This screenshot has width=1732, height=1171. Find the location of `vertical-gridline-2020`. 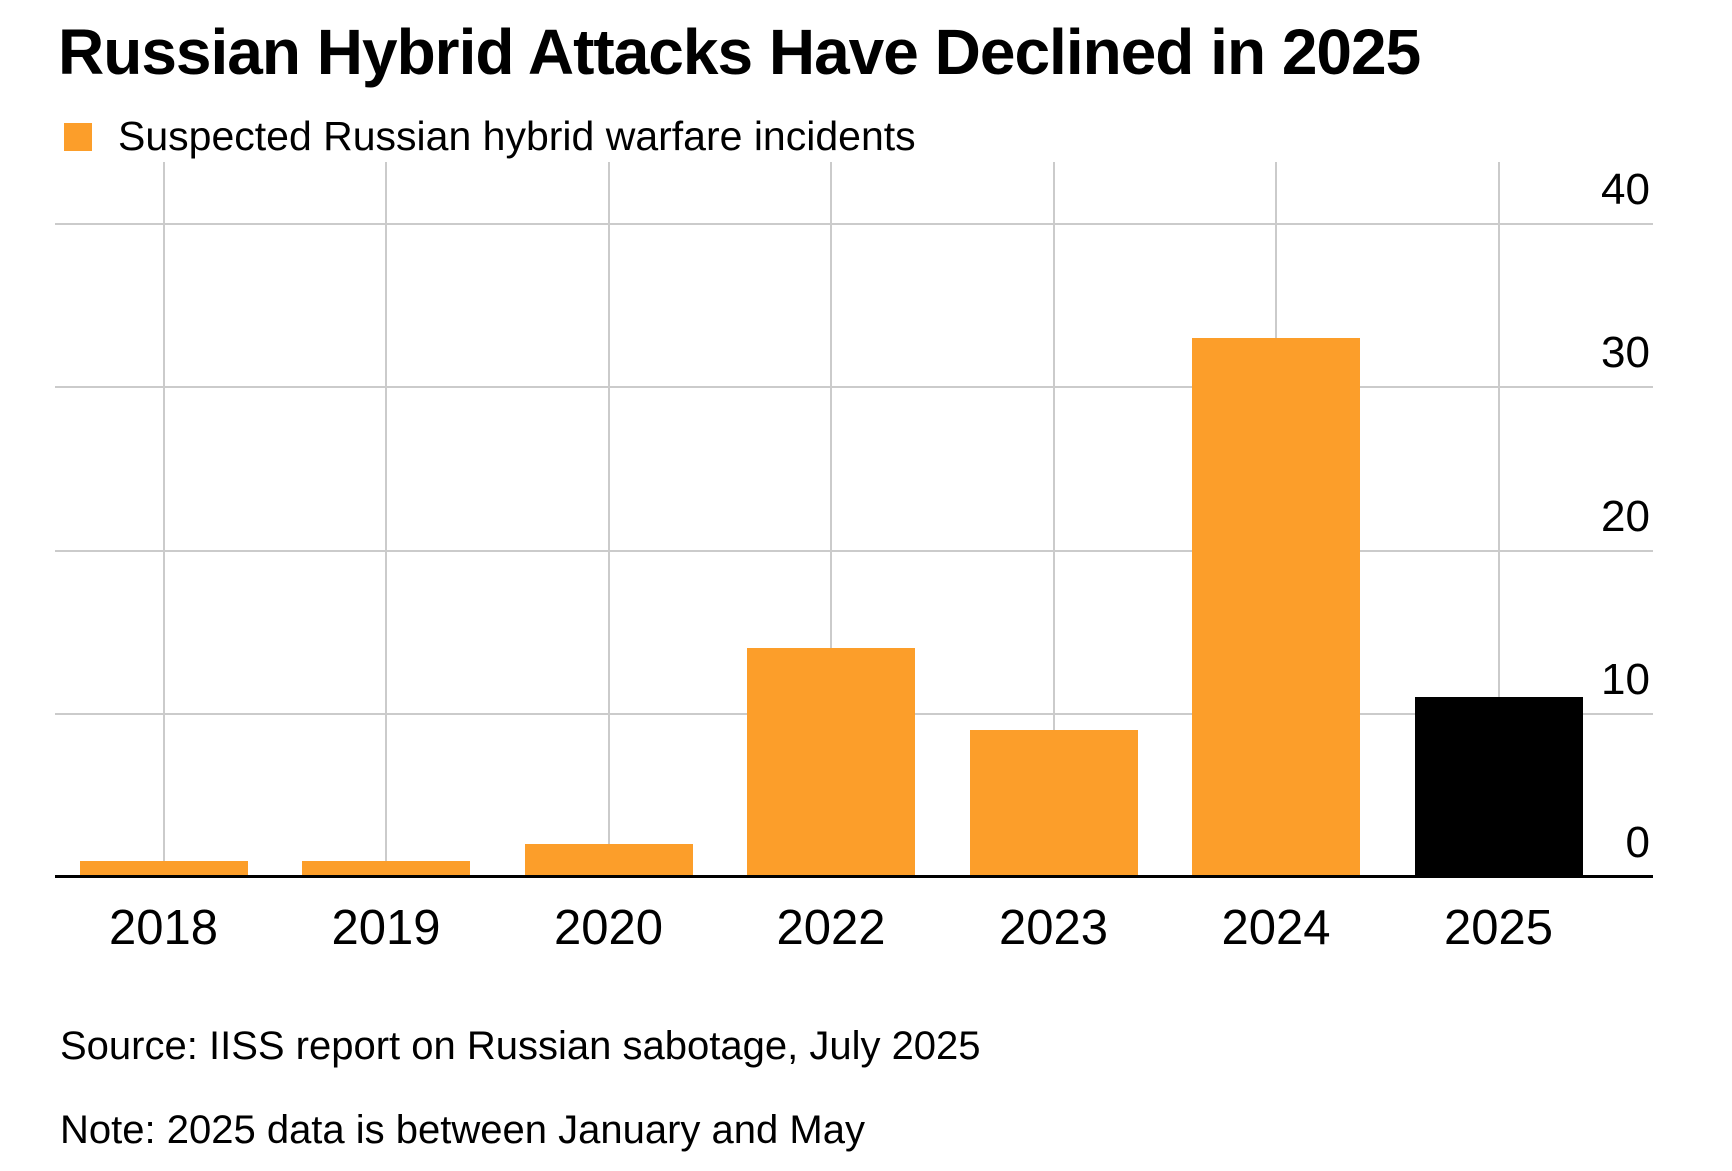

vertical-gridline-2020 is located at coordinates (608, 519).